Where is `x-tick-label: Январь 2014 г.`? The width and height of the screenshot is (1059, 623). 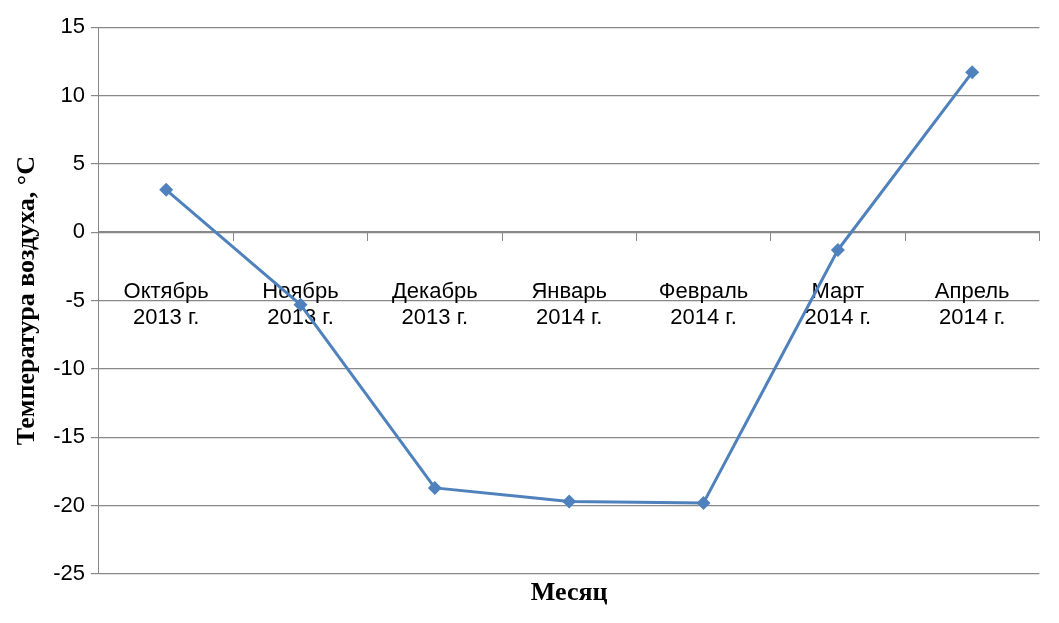
x-tick-label: Январь 2014 г. is located at coordinates (569, 303).